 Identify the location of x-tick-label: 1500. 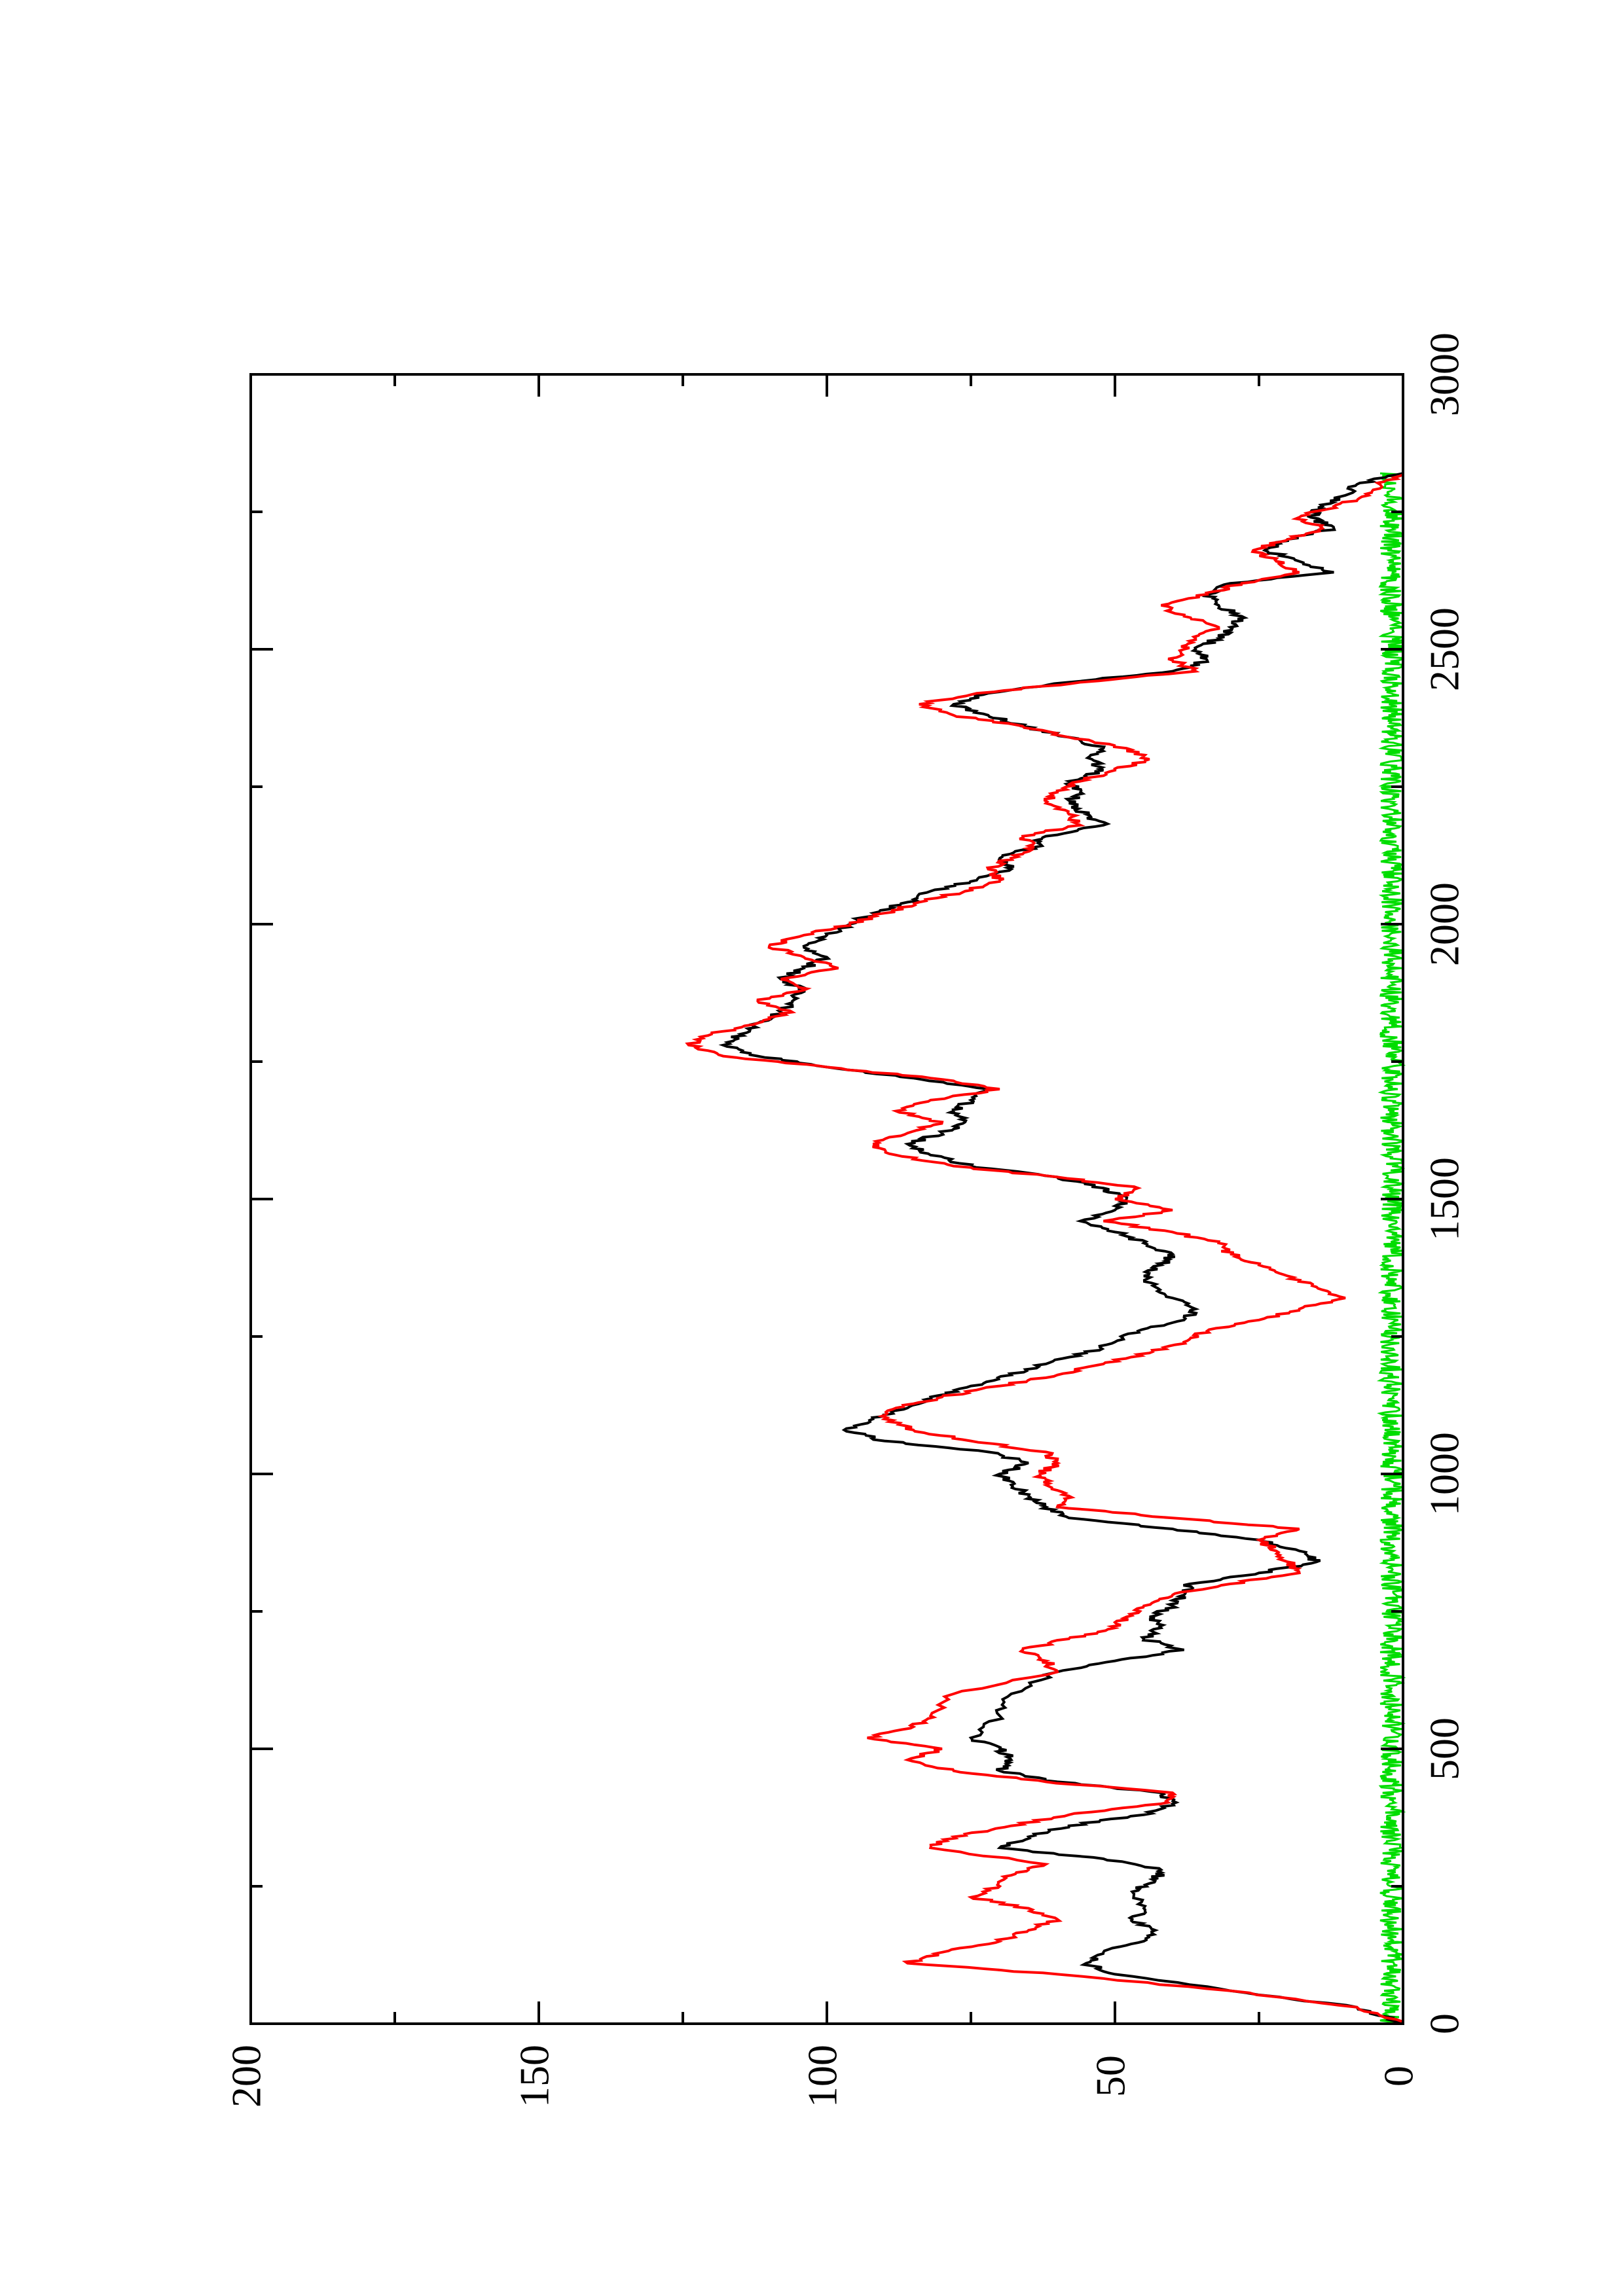
(1444, 1199).